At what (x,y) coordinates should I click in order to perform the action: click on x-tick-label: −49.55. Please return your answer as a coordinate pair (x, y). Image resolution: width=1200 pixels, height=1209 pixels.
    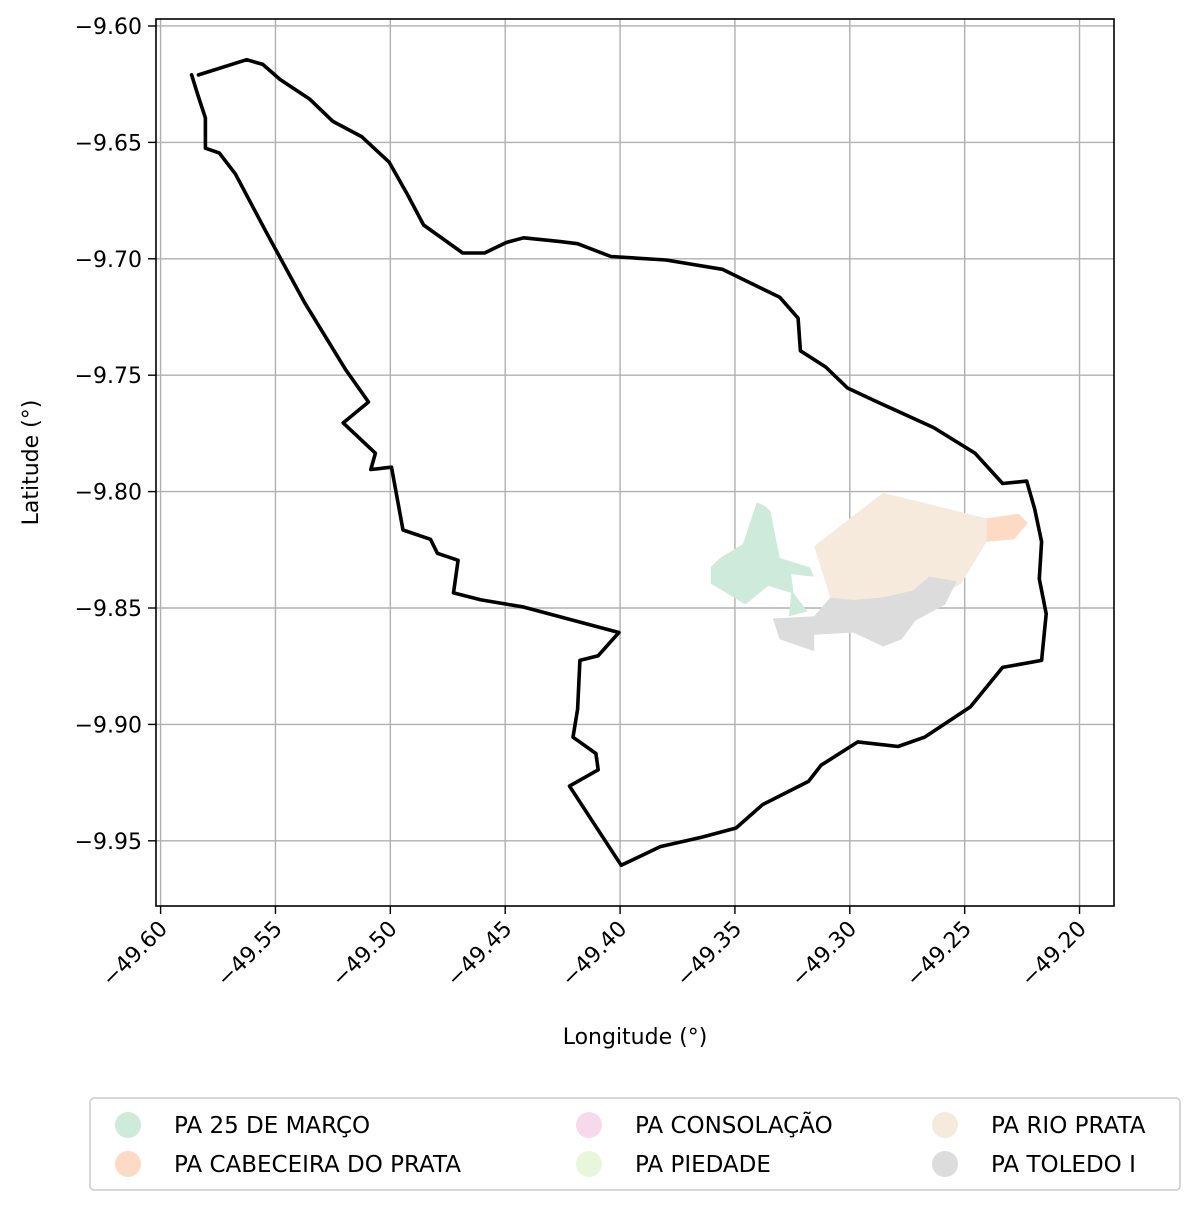
    Looking at the image, I should click on (249, 954).